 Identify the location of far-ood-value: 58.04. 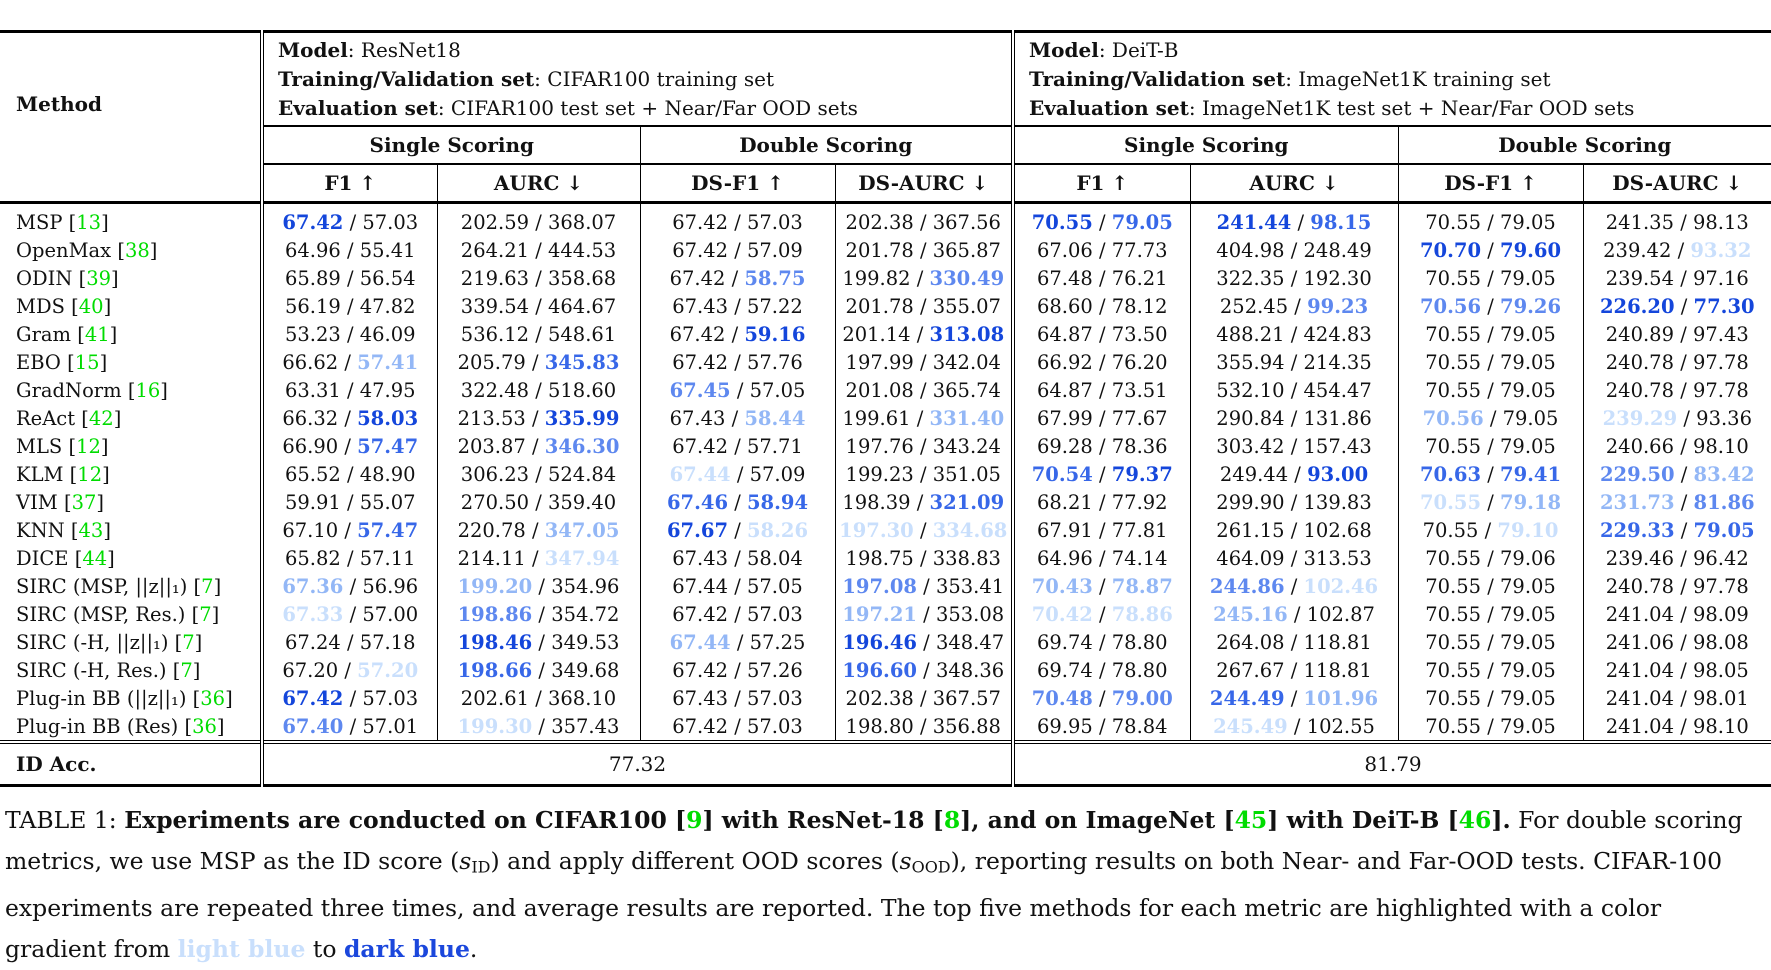
(774, 558).